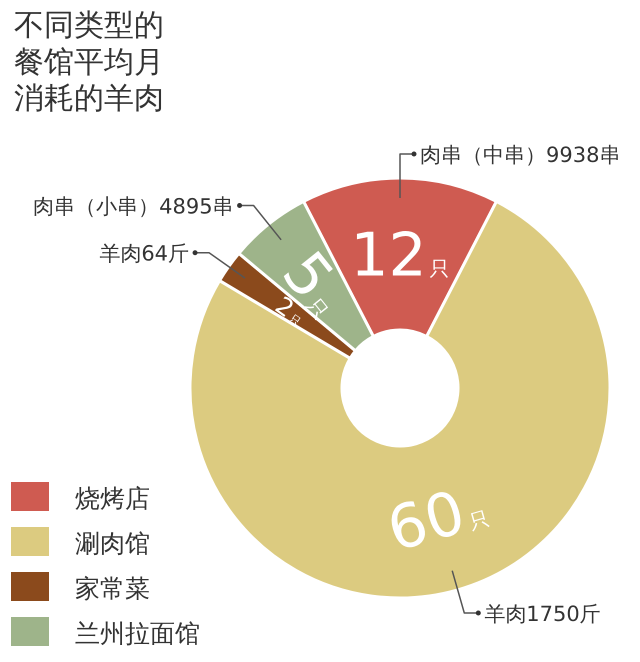  Describe the element at coordinates (137, 633) in the screenshot. I see `legend-label: 兰州拉面馆` at that location.